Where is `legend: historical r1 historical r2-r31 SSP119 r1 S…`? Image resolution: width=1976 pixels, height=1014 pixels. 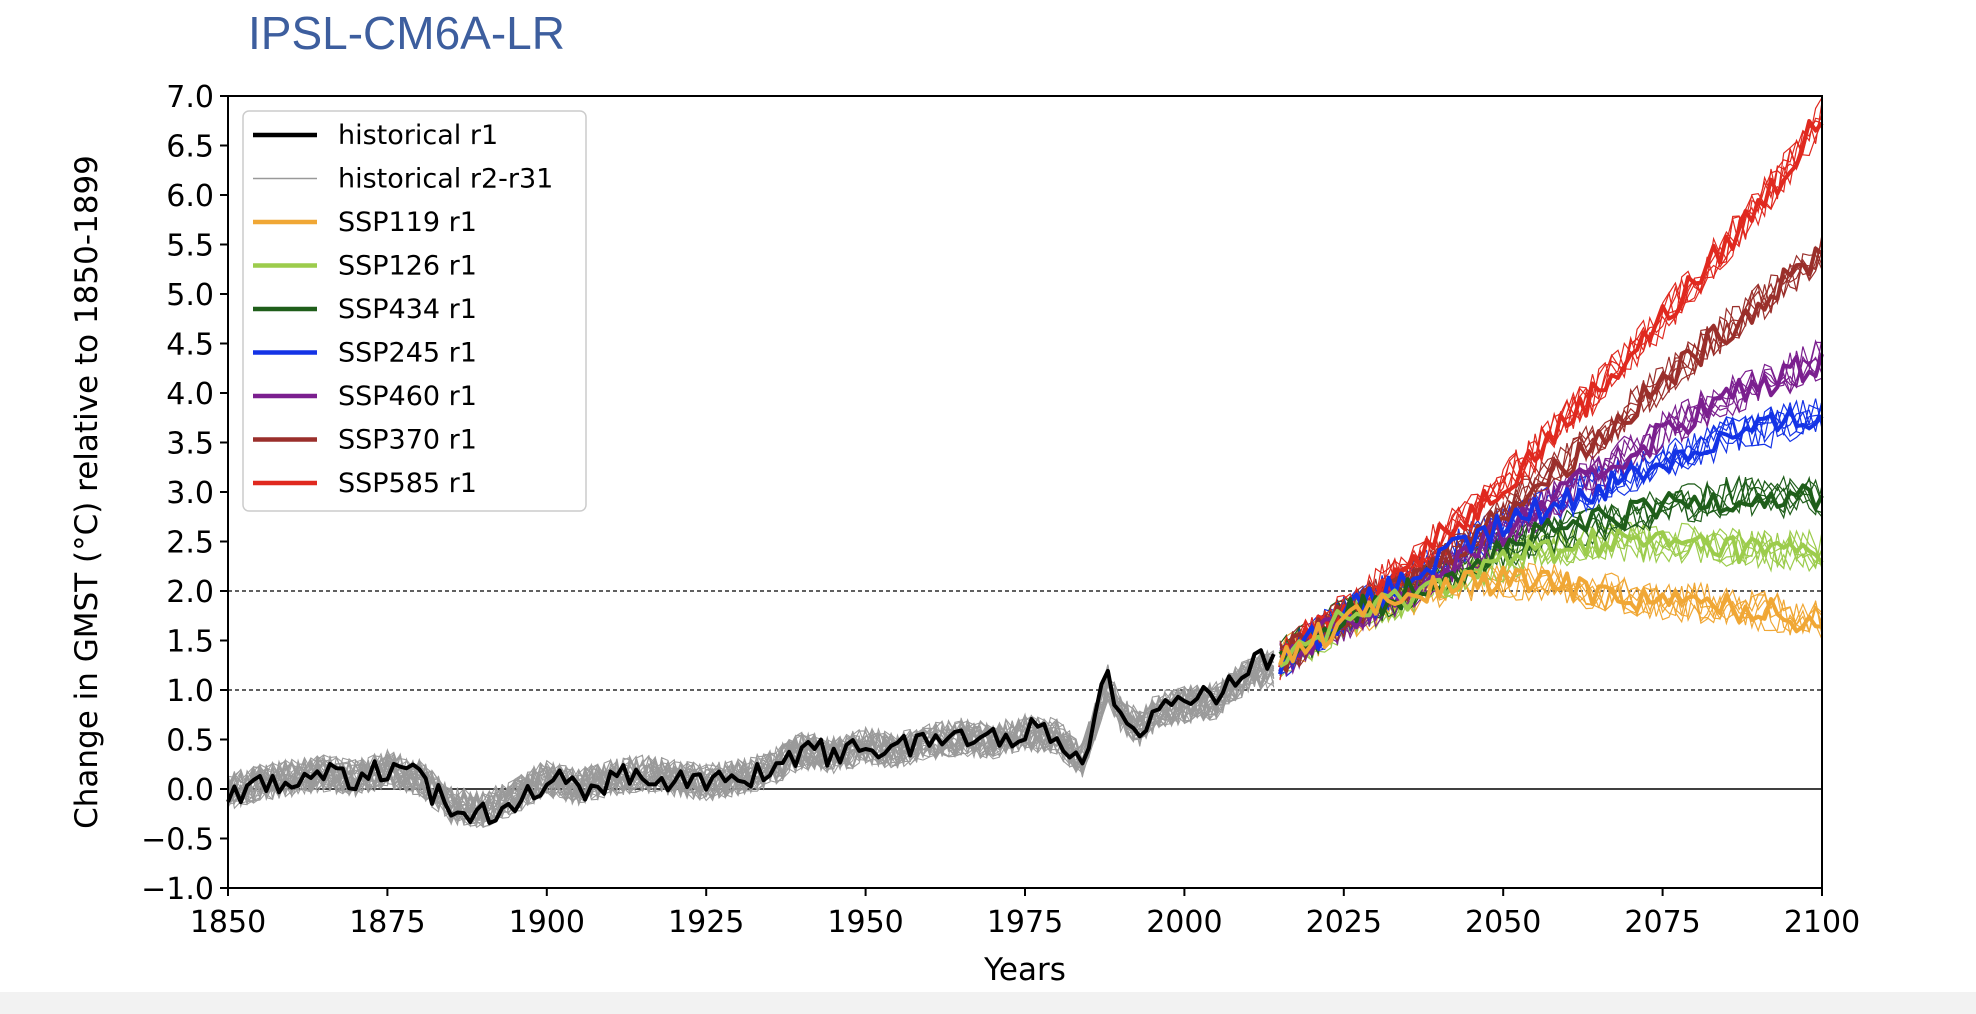
legend: historical r1 historical r2-r31 SSP119 r1 S… is located at coordinates (414, 311).